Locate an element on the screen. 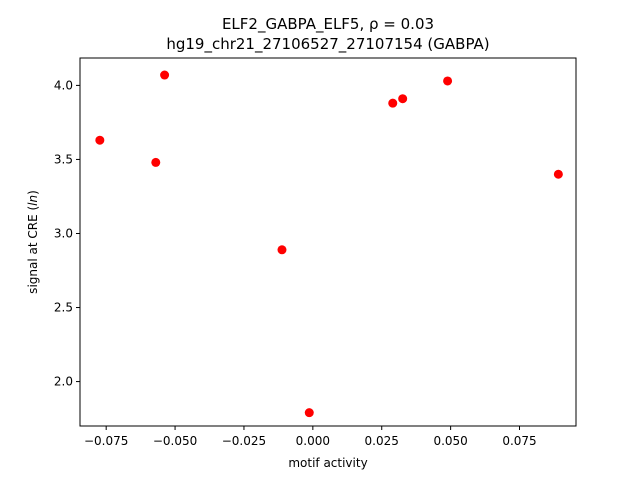 Image resolution: width=640 pixels, height=484 pixels. y-tick-label: 3.5 is located at coordinates (63, 159).